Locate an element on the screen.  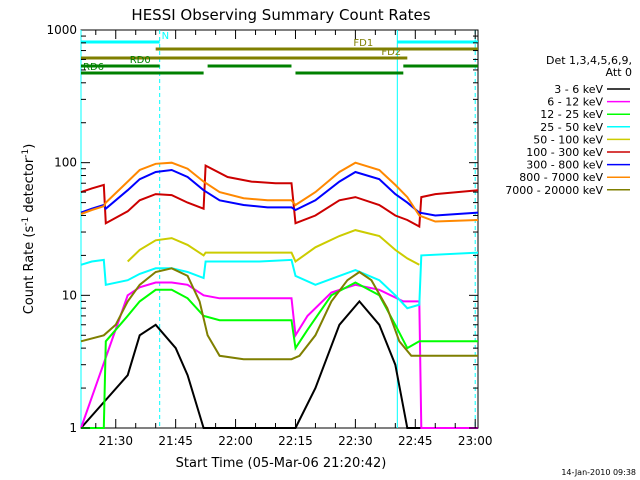
legend-header-1: Det 1,3,4,5,6,9, is located at coordinates (589, 60).